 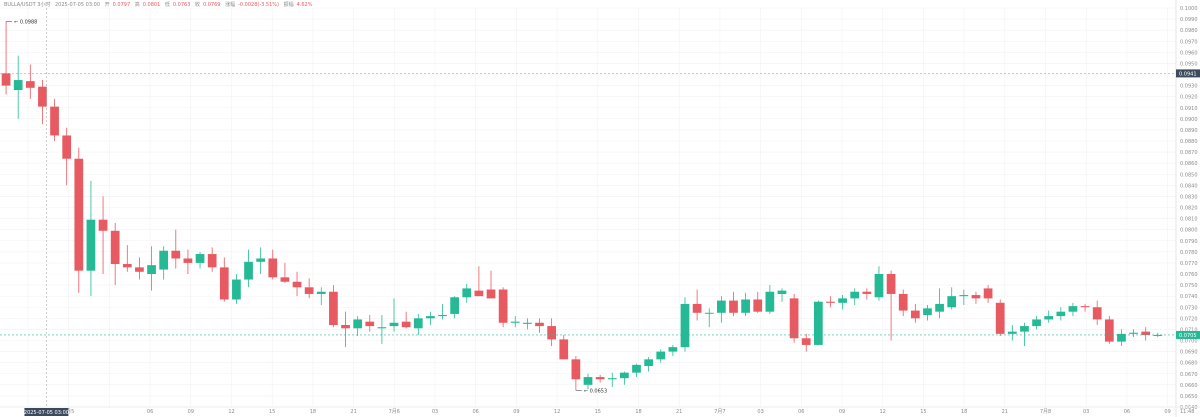 What do you see at coordinates (1189, 297) in the screenshot?
I see `y-tick-label: 0.0740` at bounding box center [1189, 297].